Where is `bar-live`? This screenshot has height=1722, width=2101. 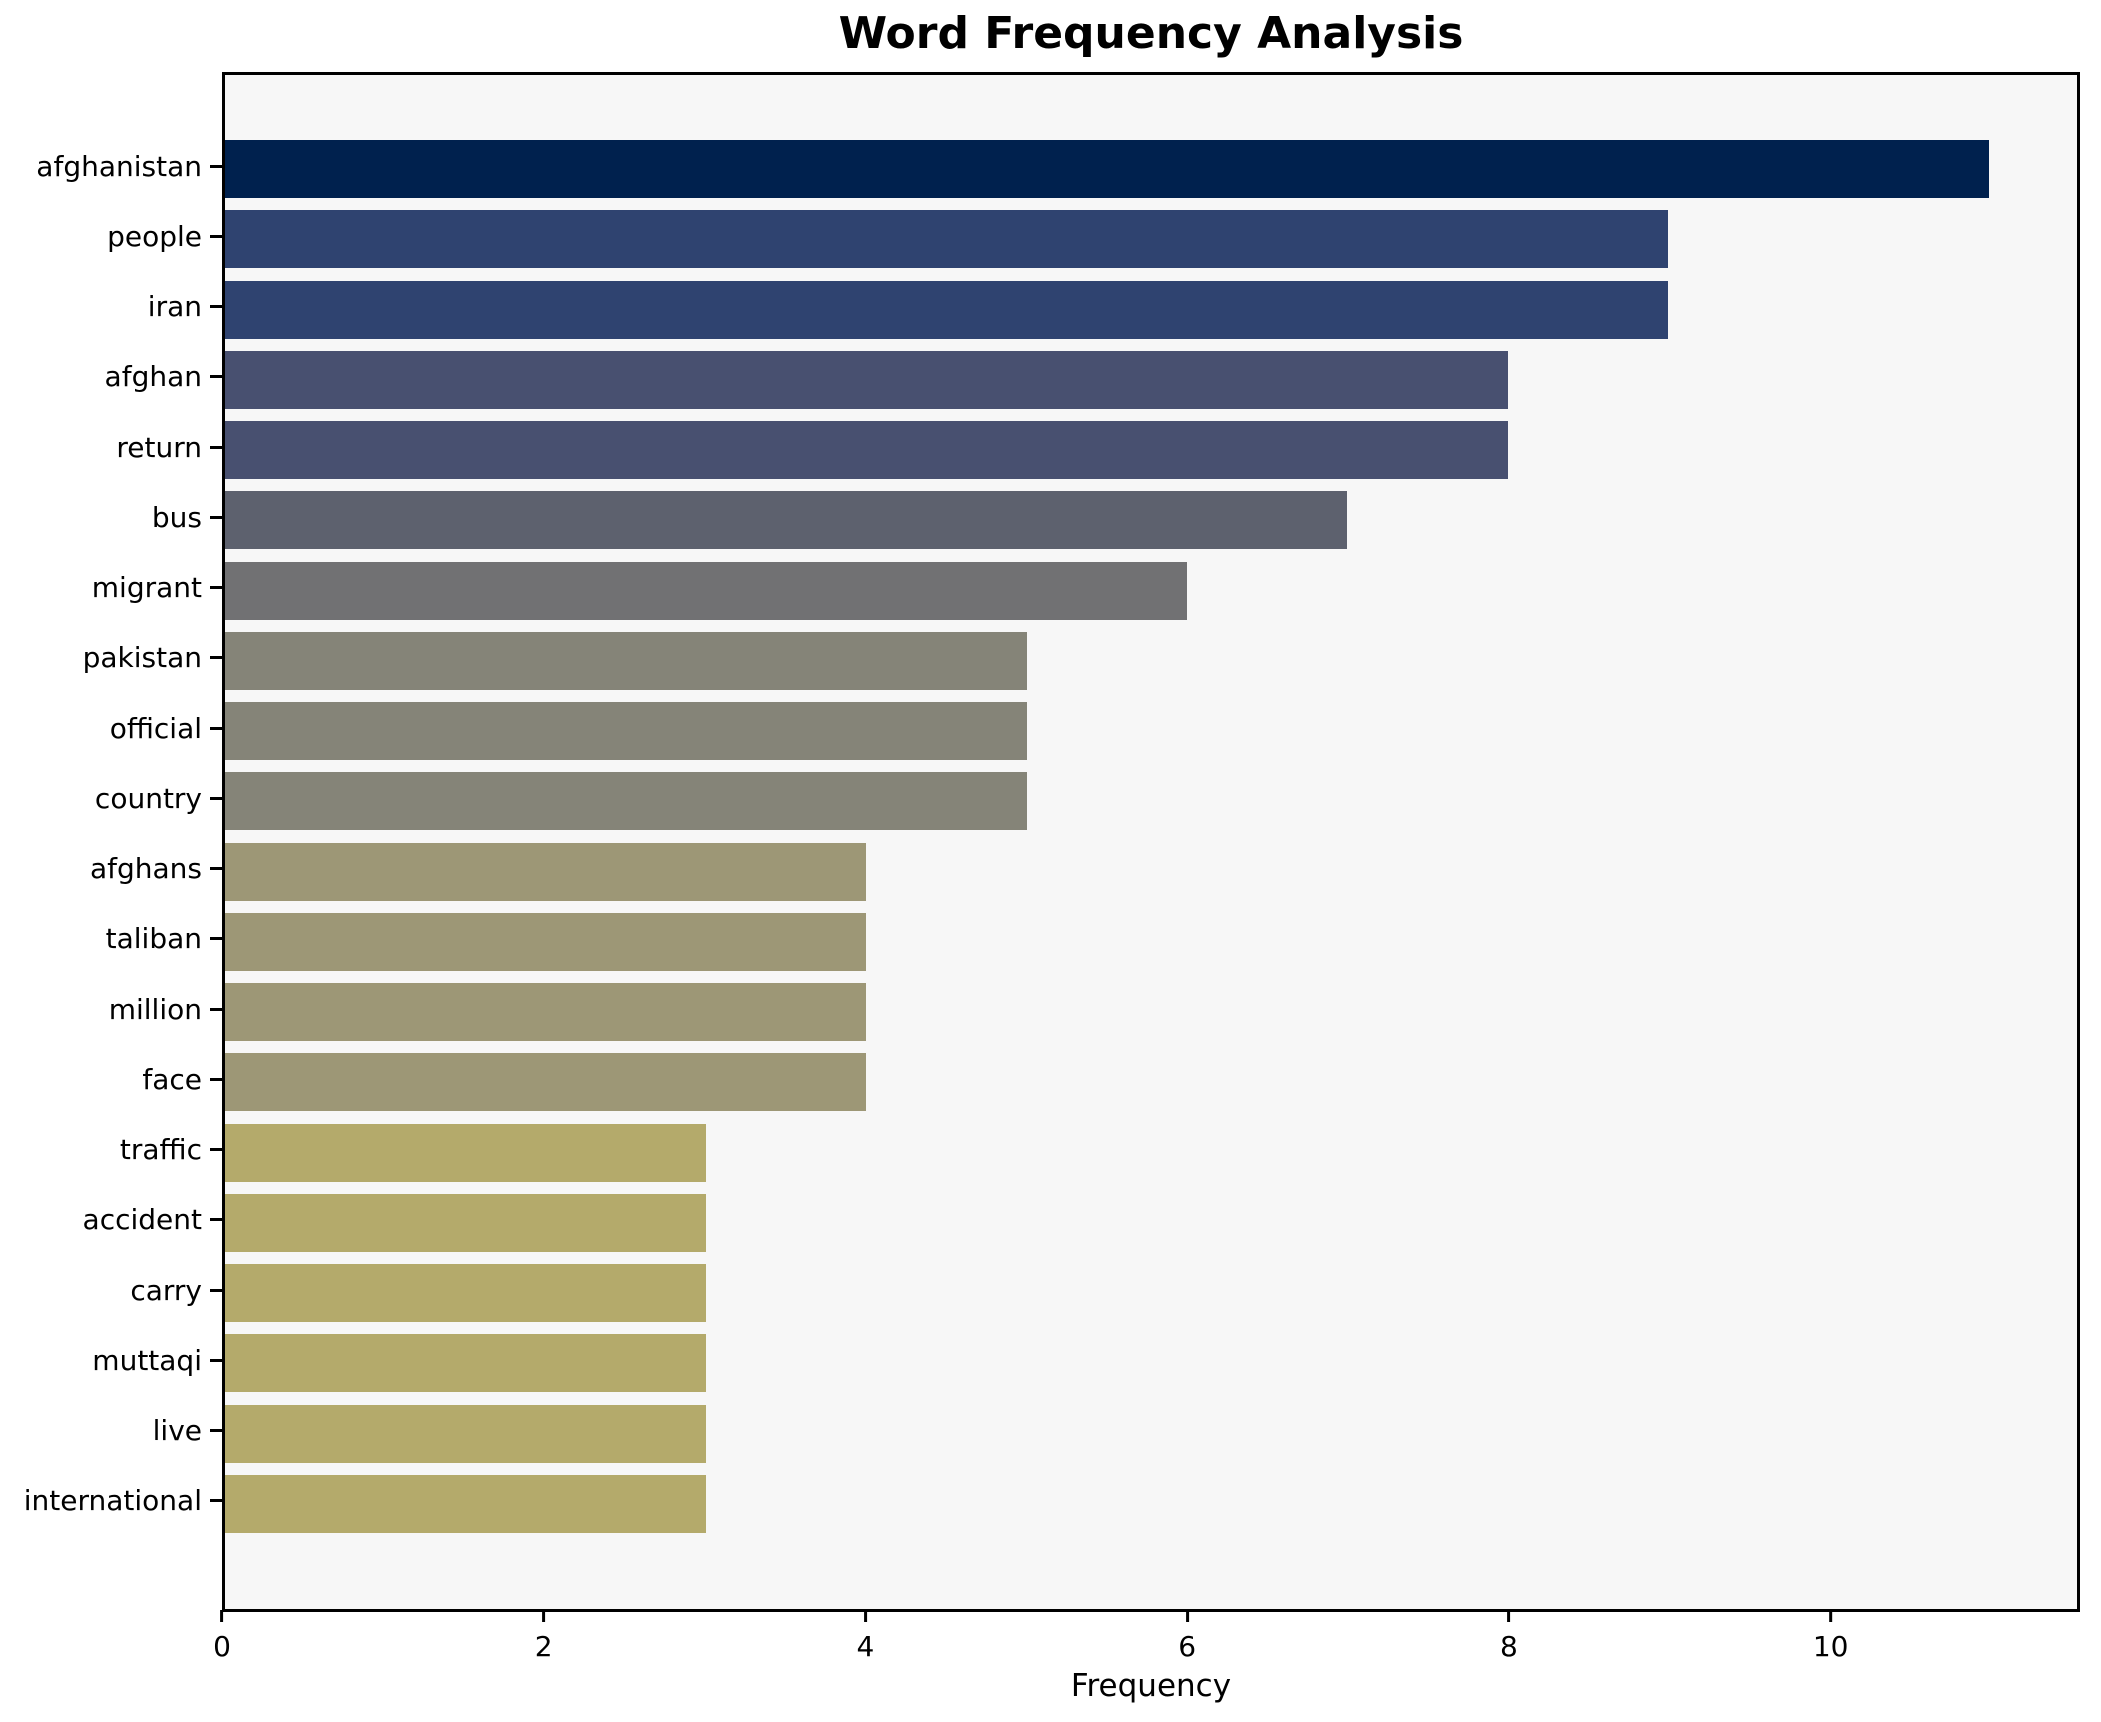 bar-live is located at coordinates (465, 1433).